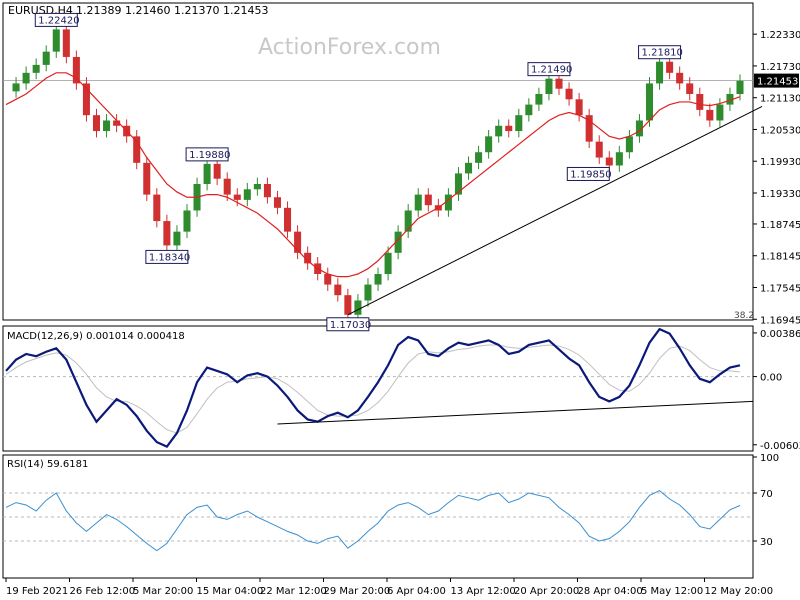  I want to click on xtick-label: 28 Apr 04:00, so click(610, 591).